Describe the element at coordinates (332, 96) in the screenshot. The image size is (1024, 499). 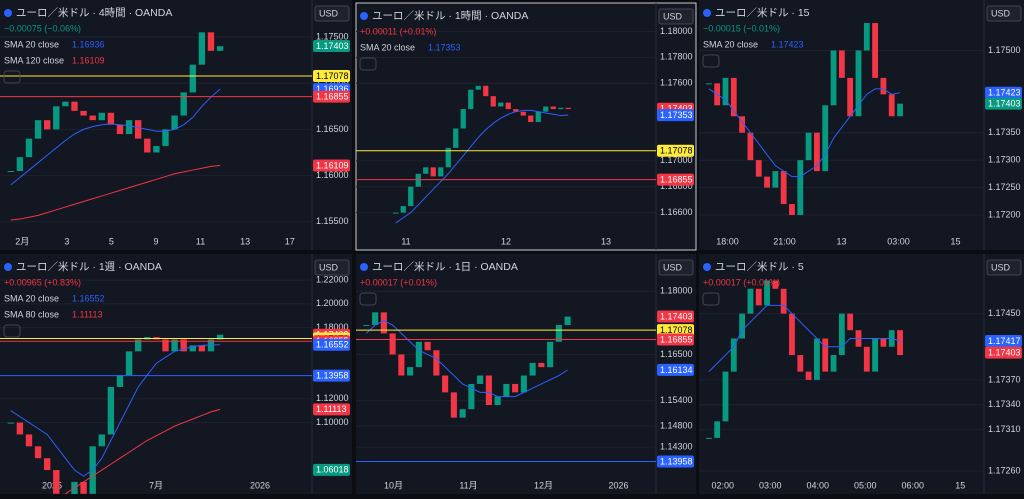
I see `price-tag-label: 1.16855` at that location.